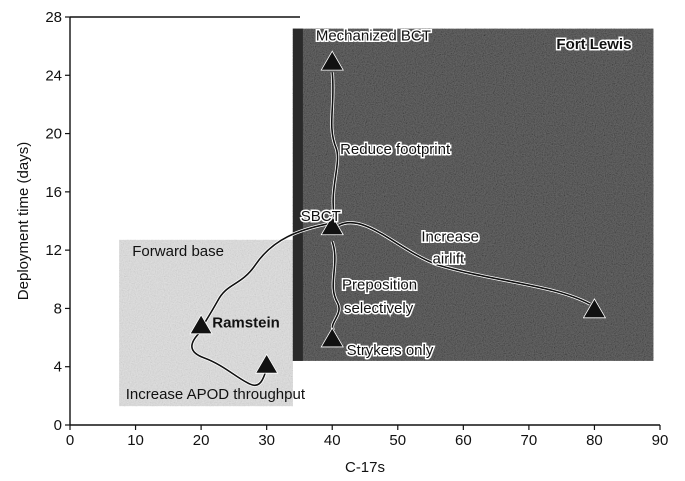  What do you see at coordinates (594, 440) in the screenshot?
I see `x-tick-label: 80` at bounding box center [594, 440].